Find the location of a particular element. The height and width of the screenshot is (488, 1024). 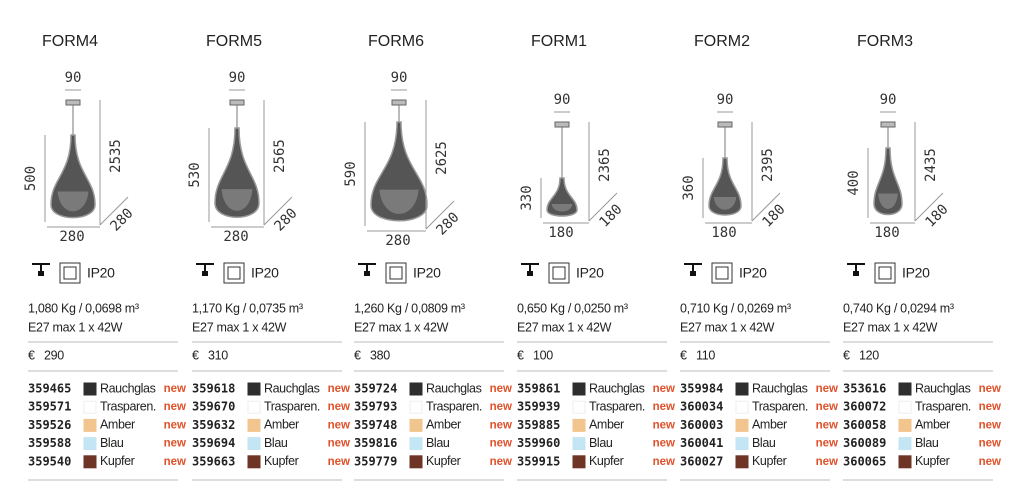

variant-code: 360058 is located at coordinates (864, 425).